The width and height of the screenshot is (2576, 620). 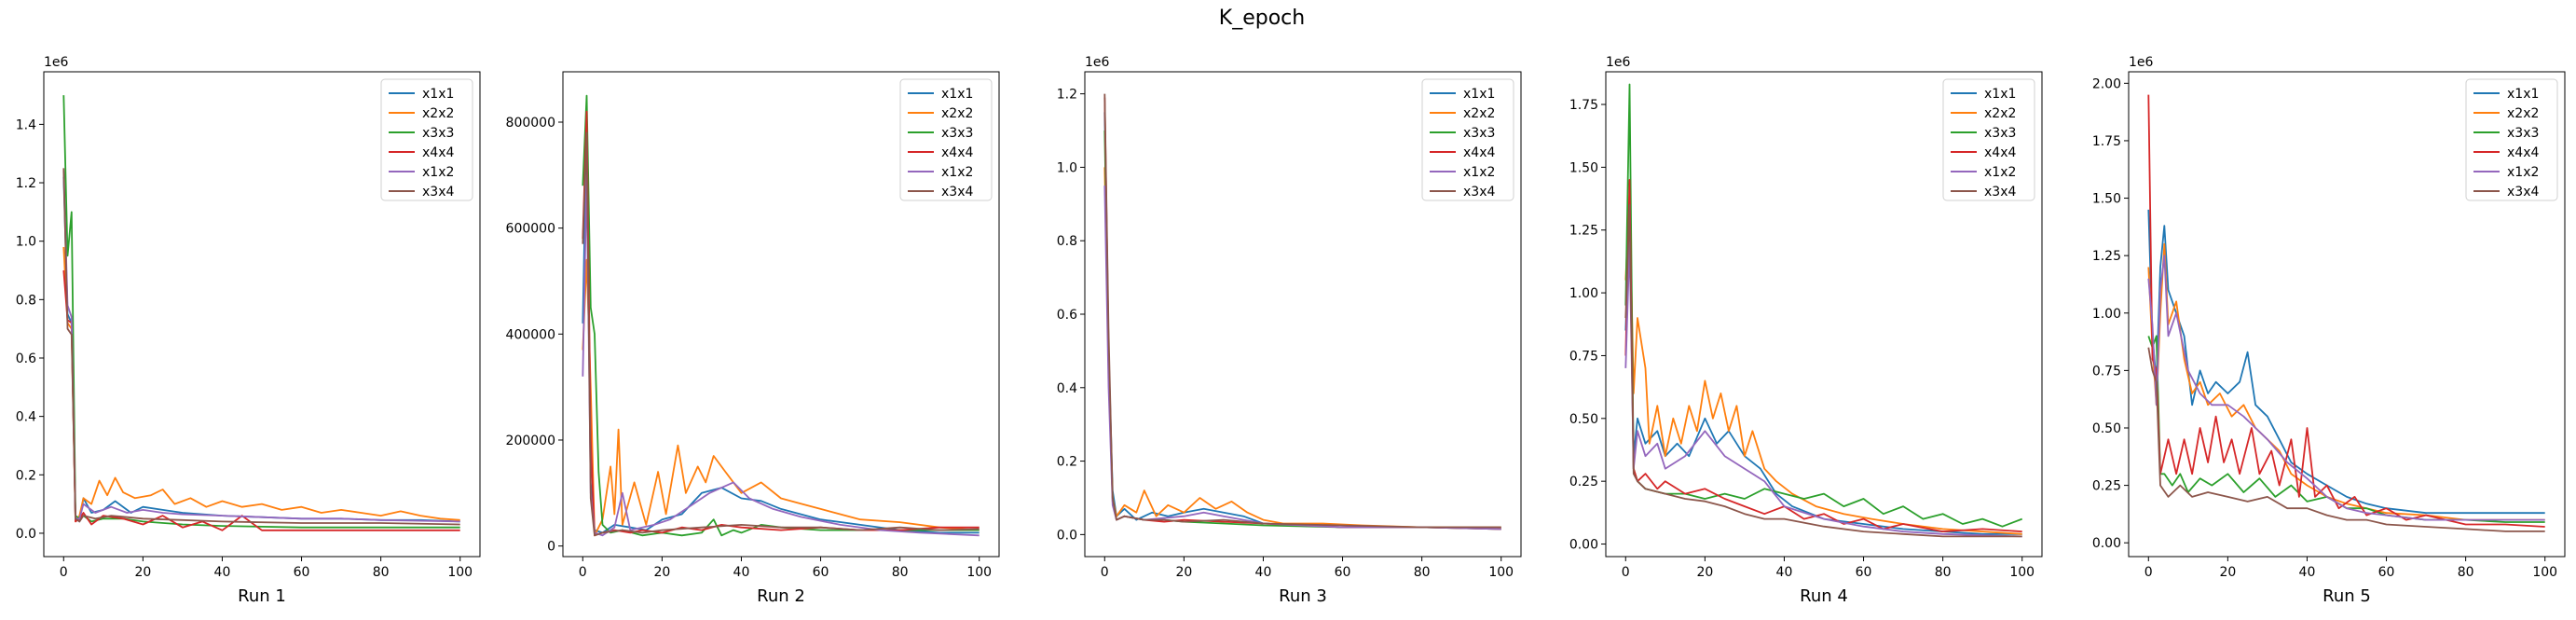 What do you see at coordinates (1824, 596) in the screenshot?
I see `x-axis-label: Run 4` at bounding box center [1824, 596].